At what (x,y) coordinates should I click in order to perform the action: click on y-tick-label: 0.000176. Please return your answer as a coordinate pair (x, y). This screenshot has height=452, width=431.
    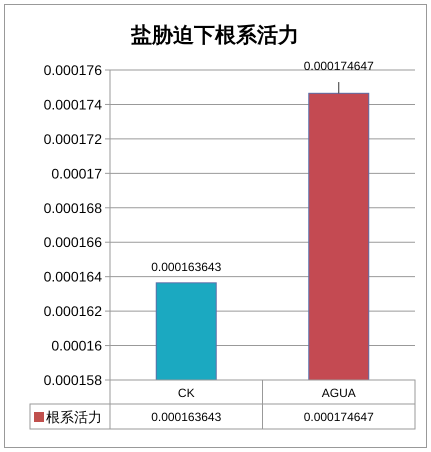
    Looking at the image, I should click on (73, 70).